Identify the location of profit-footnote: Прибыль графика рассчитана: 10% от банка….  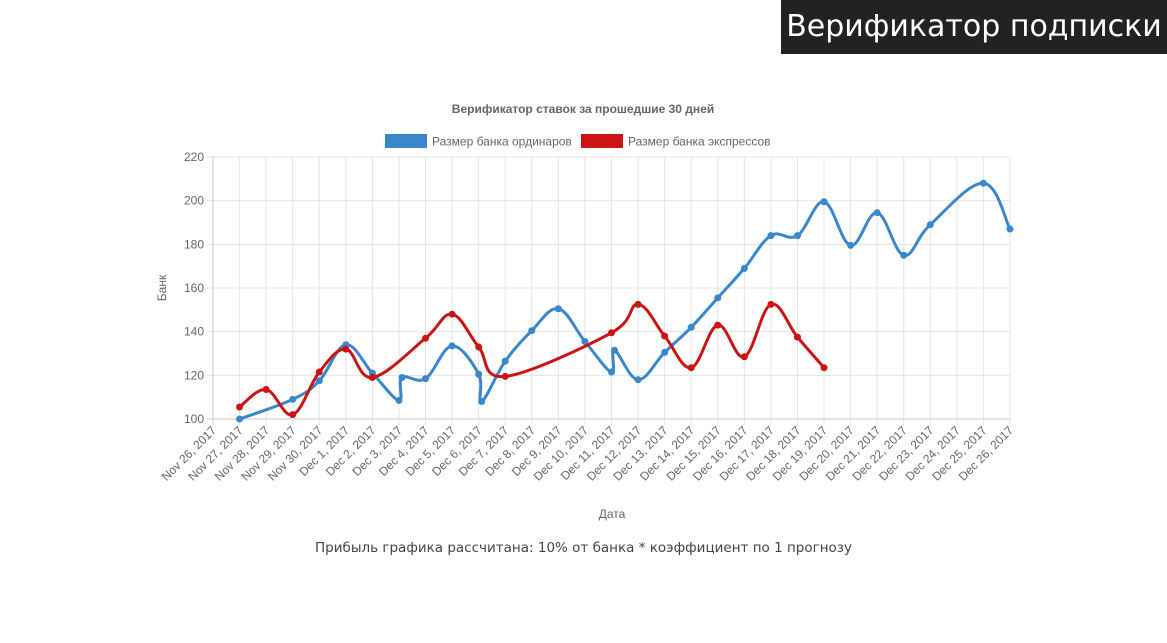
(583, 548).